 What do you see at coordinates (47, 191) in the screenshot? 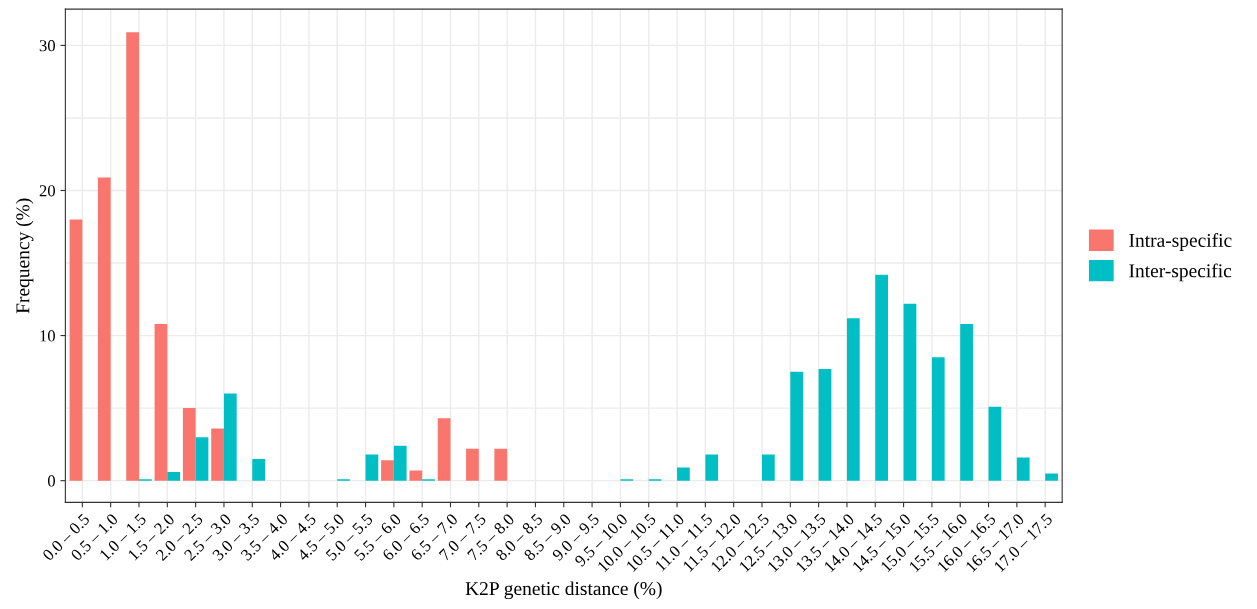
I see `y-tick-label: 20` at bounding box center [47, 191].